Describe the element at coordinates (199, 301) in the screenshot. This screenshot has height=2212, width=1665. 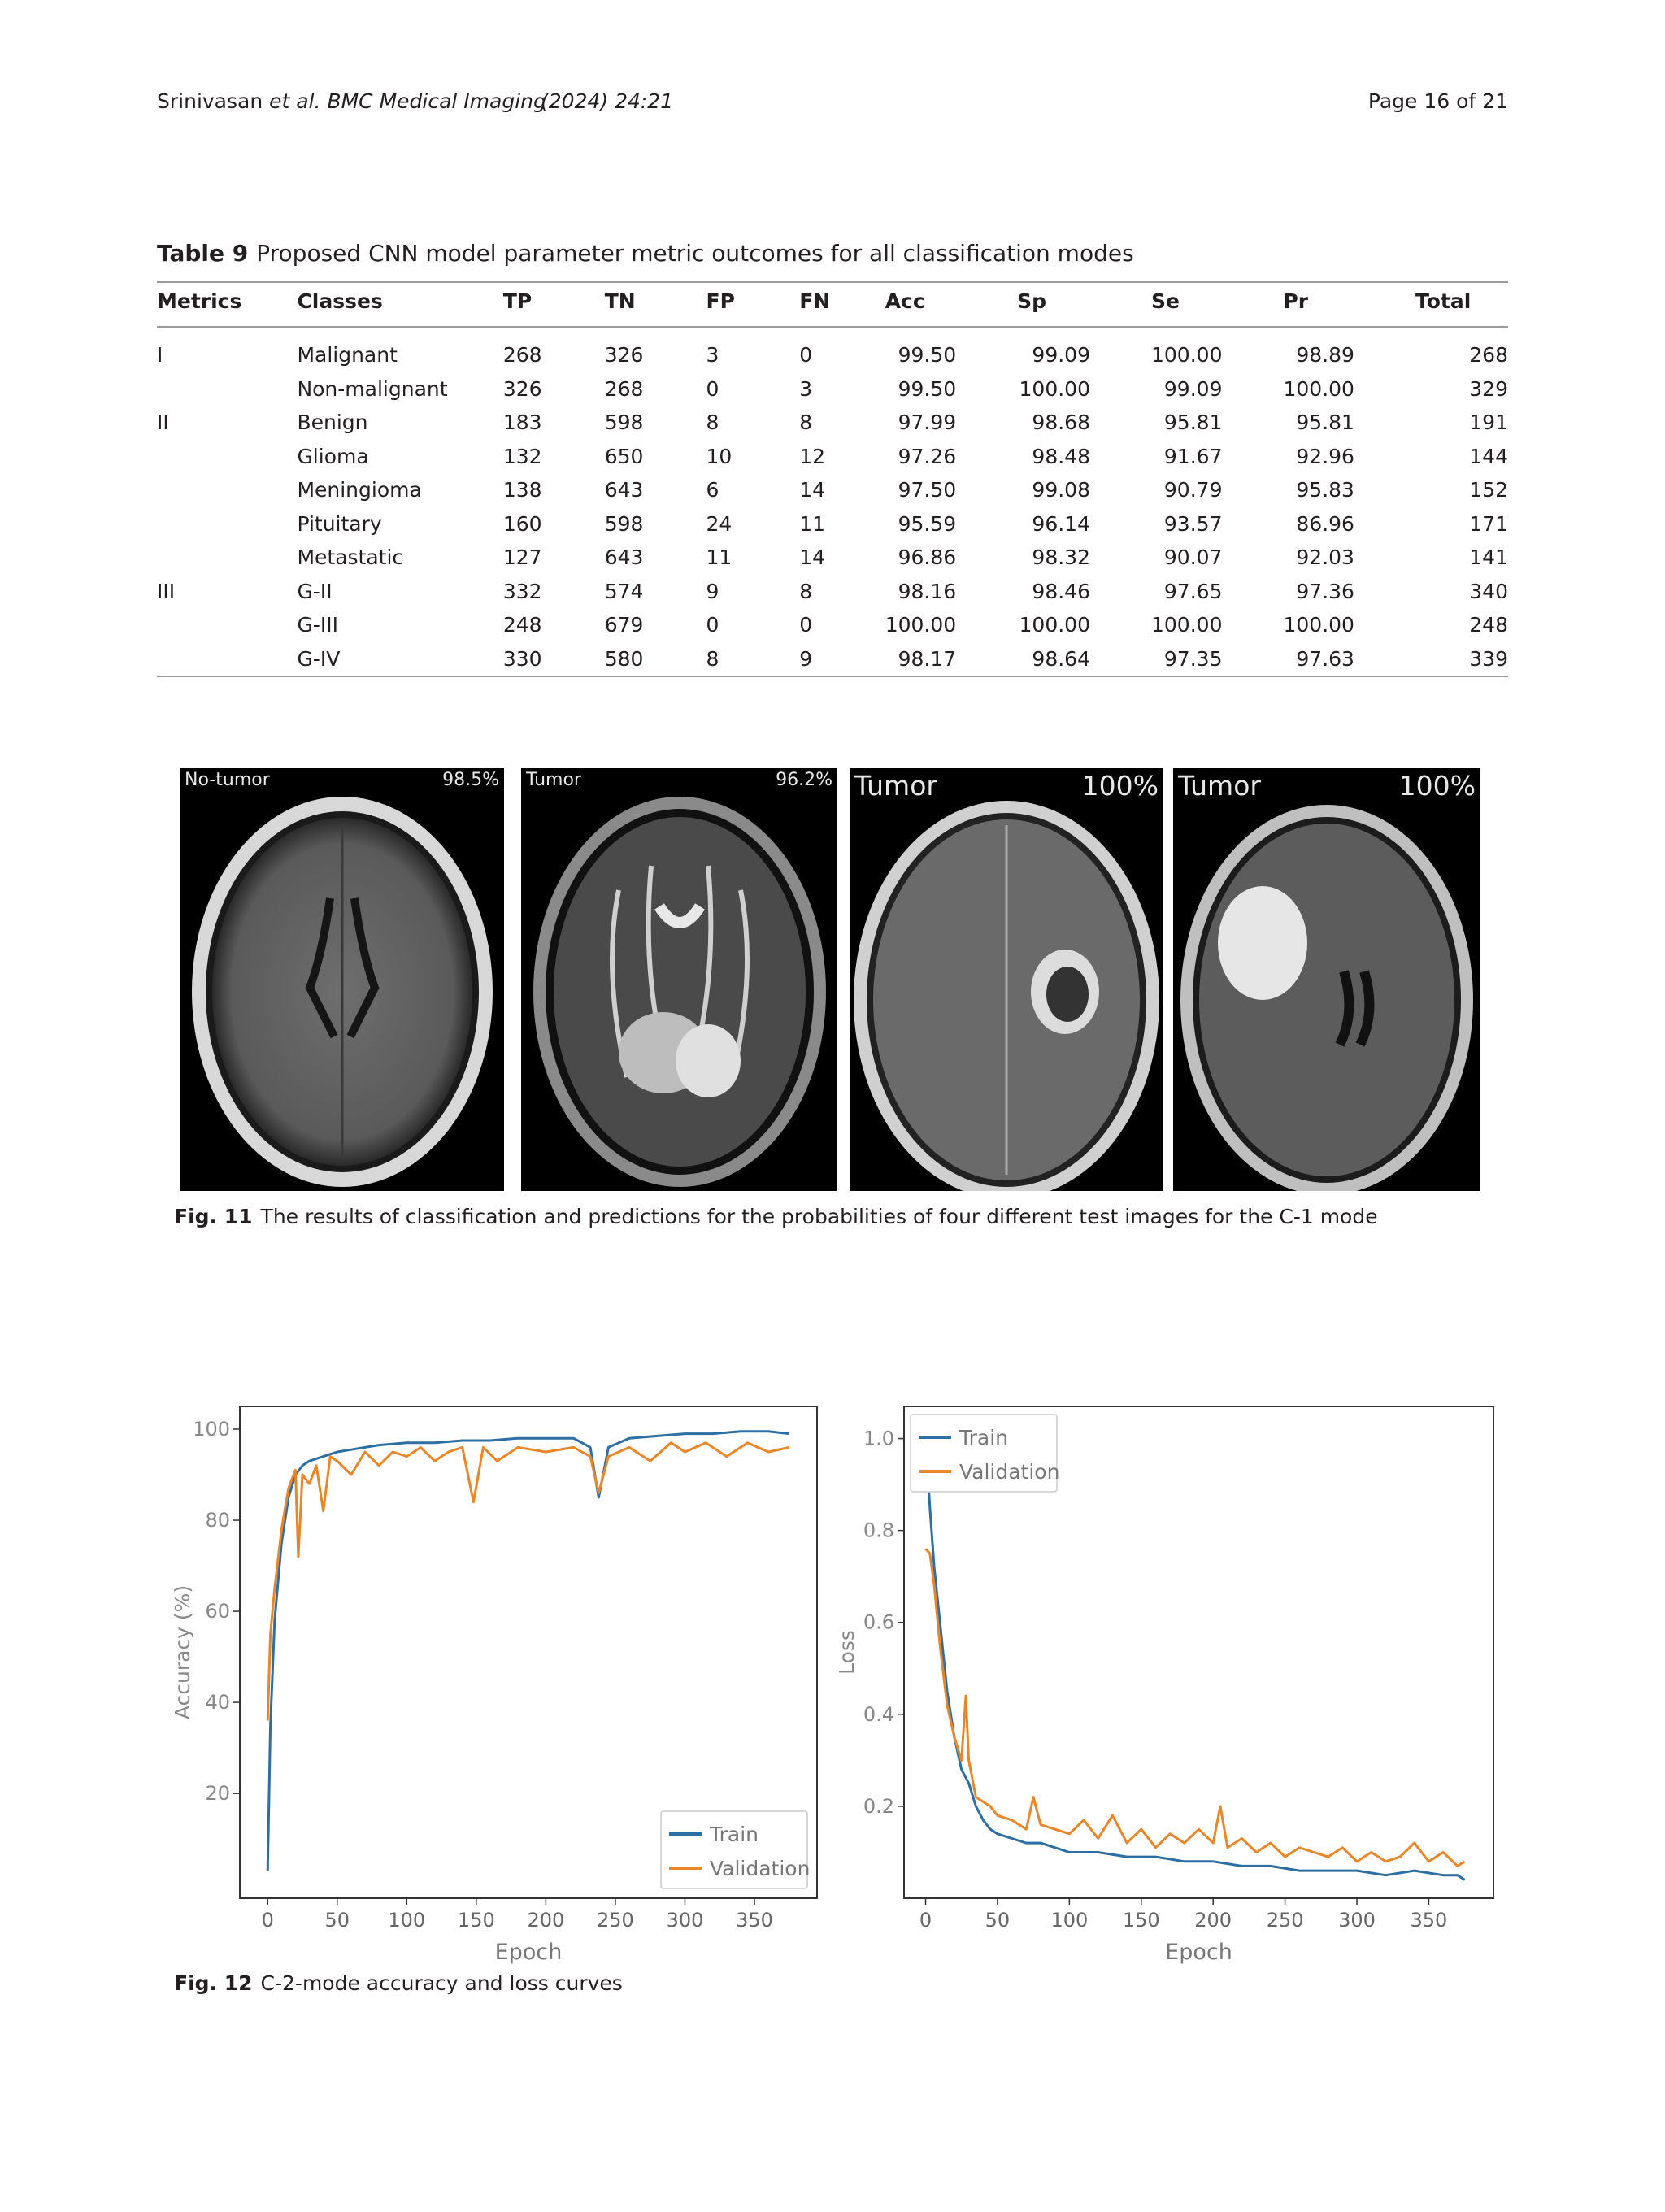
I see `col-header: Metrics` at that location.